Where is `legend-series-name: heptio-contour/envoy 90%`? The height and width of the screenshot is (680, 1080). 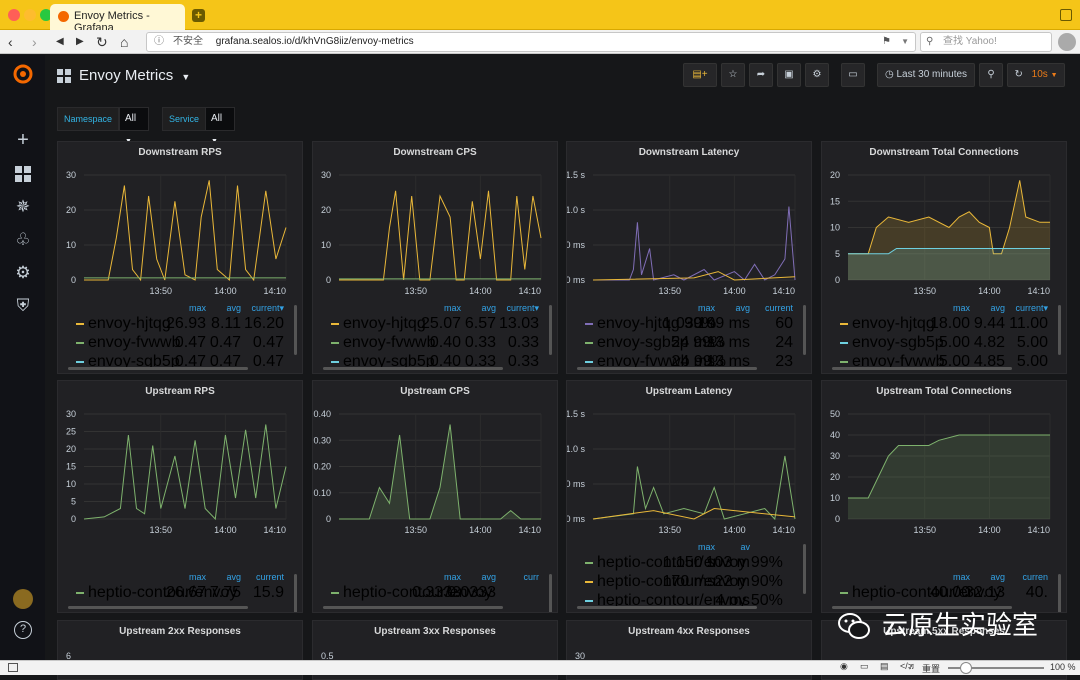 legend-series-name: heptio-contour/envoy 90% is located at coordinates (690, 581).